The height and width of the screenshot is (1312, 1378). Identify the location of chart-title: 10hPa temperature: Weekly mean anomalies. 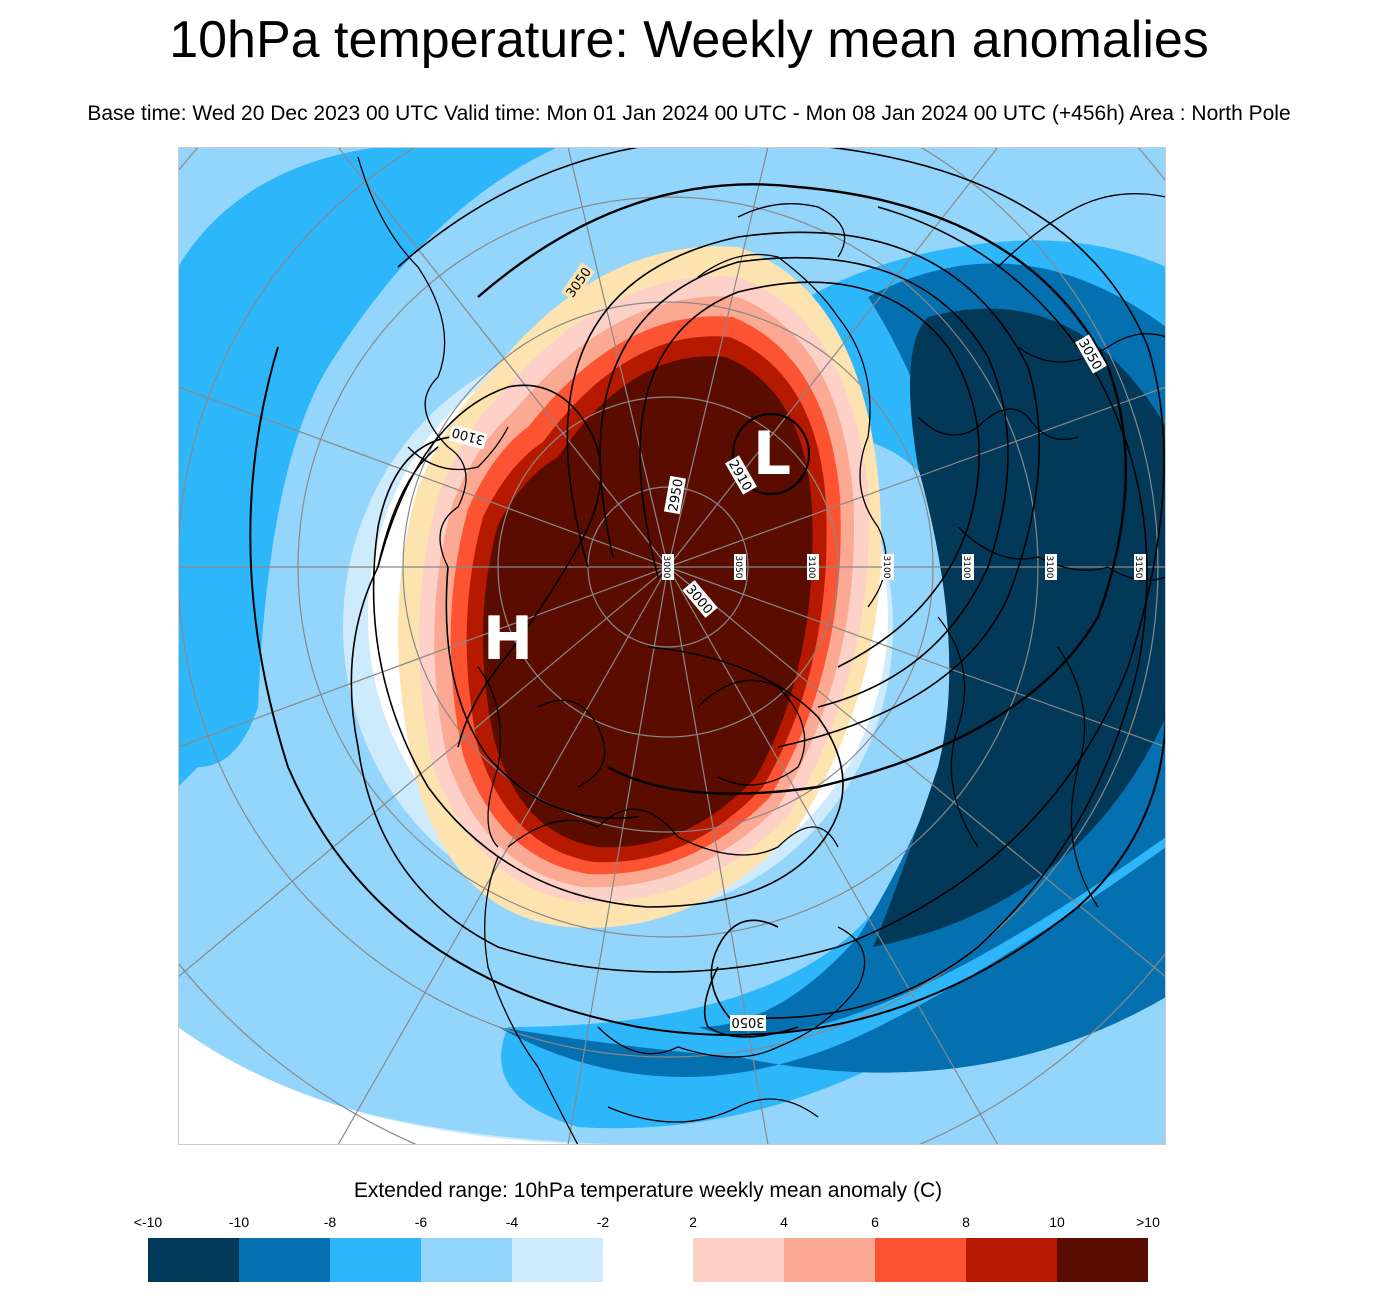
(689, 40).